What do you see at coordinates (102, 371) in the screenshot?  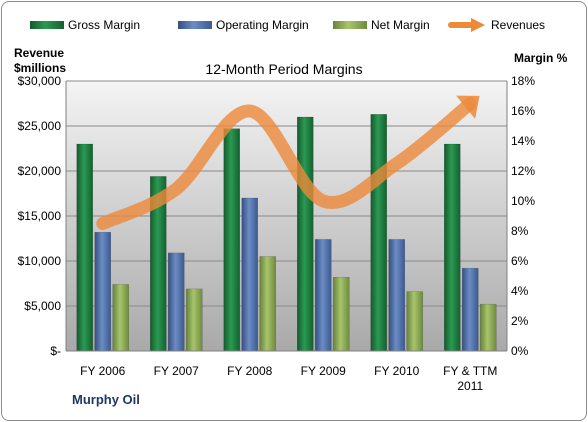 I see `x-tick-label-fy-2006: FY 2006` at bounding box center [102, 371].